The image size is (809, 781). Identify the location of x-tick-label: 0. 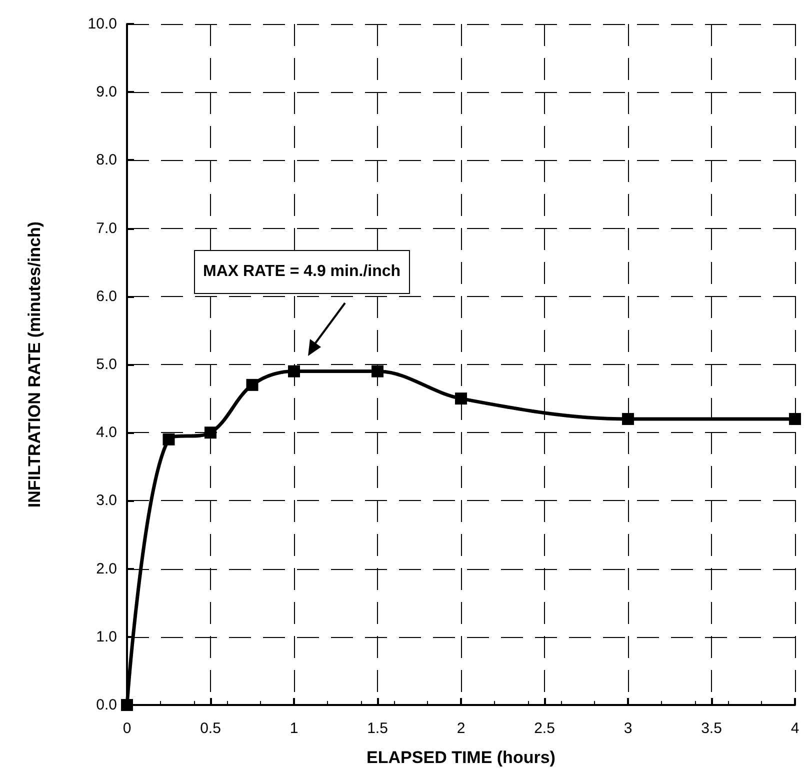
(127, 728).